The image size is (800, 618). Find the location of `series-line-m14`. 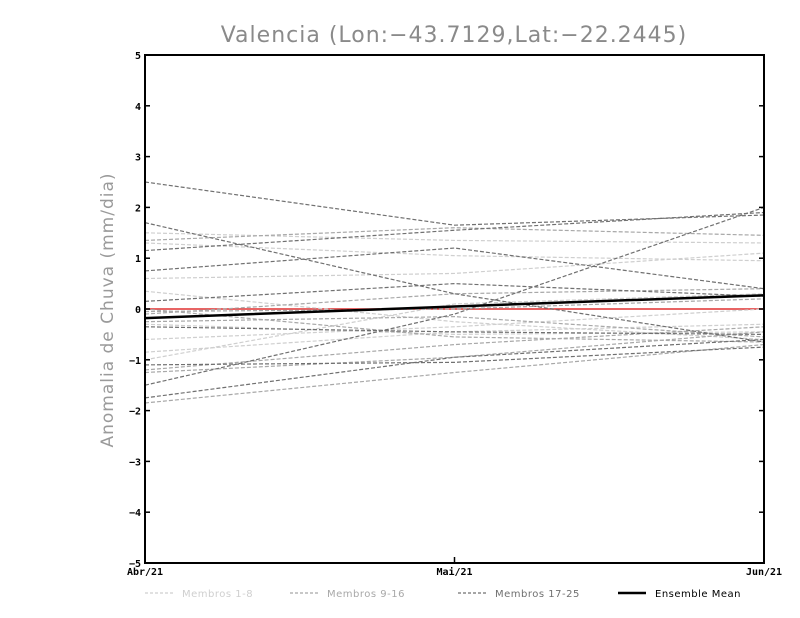

series-line-m14 is located at coordinates (454, 327).